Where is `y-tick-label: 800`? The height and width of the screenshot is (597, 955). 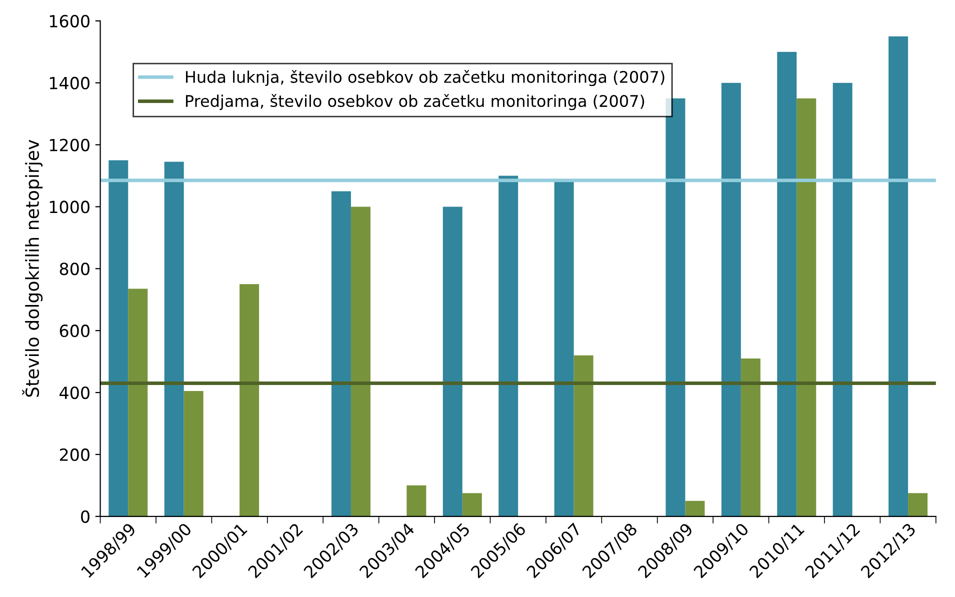
y-tick-label: 800 is located at coordinates (75, 269).